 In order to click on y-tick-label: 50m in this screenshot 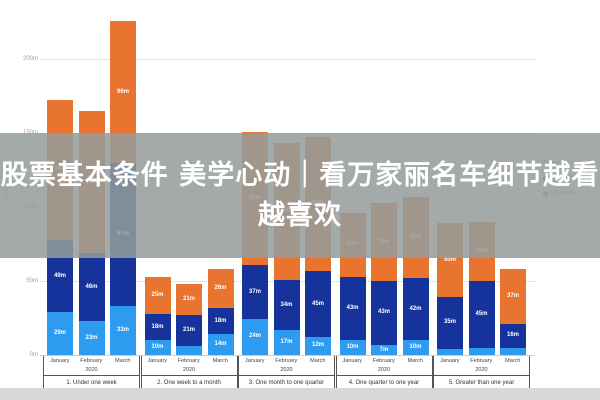, I will do `click(32, 281)`.